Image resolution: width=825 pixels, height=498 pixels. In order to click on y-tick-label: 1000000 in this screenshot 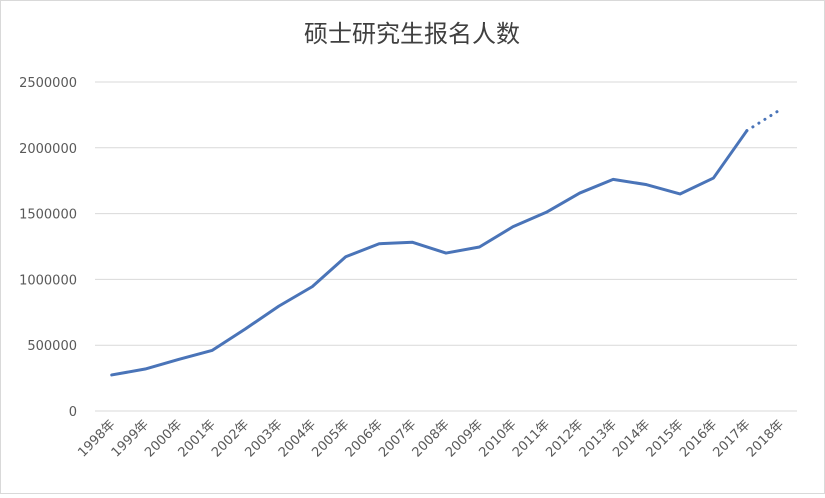, I will do `click(48, 280)`.